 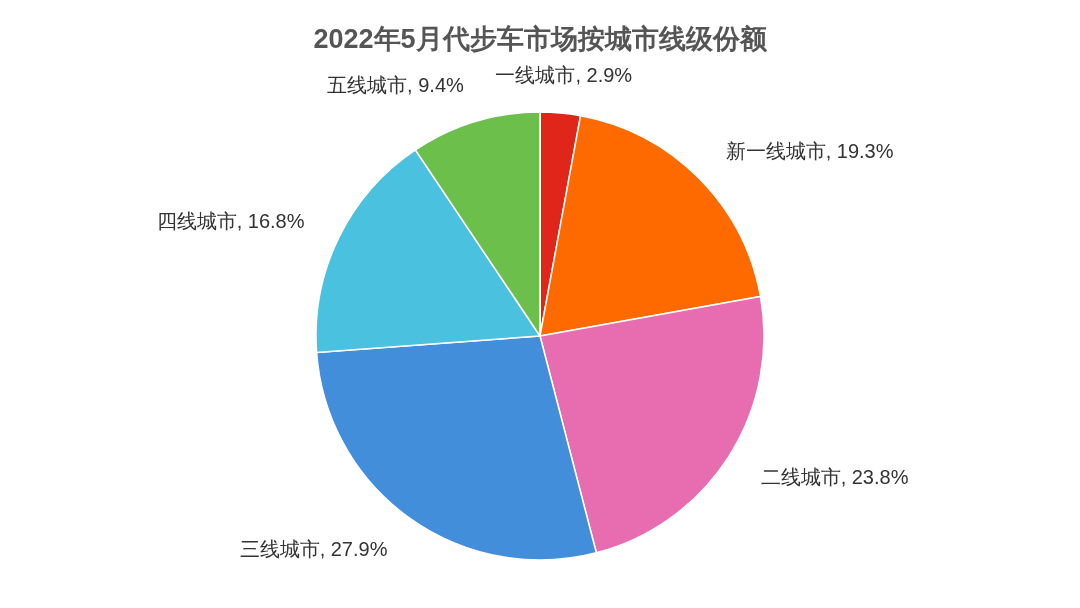 What do you see at coordinates (230, 221) in the screenshot?
I see `slice-label: 四线城市, 16.8%` at bounding box center [230, 221].